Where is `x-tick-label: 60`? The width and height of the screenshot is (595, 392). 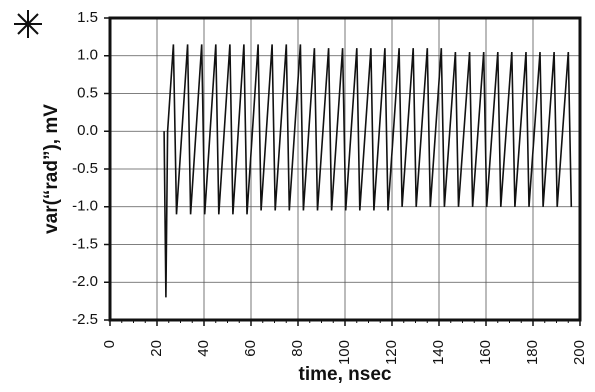 x-tick-label: 60 is located at coordinates (250, 348).